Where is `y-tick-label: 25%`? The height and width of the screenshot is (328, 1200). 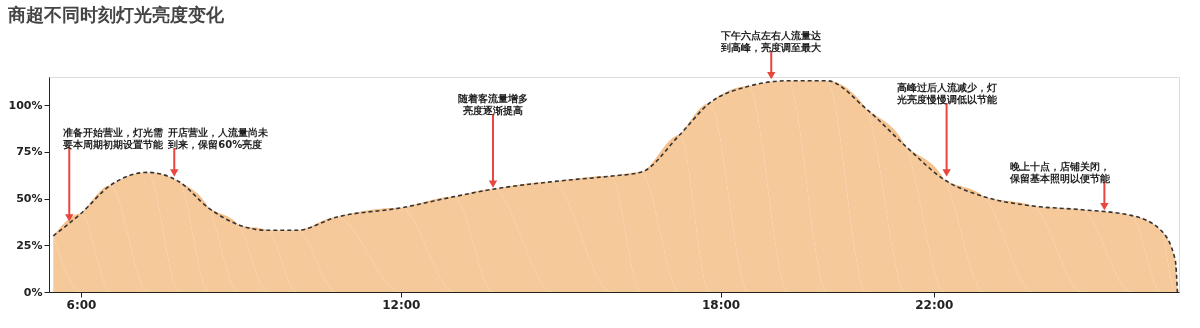
y-tick-label: 25% is located at coordinates (29, 245).